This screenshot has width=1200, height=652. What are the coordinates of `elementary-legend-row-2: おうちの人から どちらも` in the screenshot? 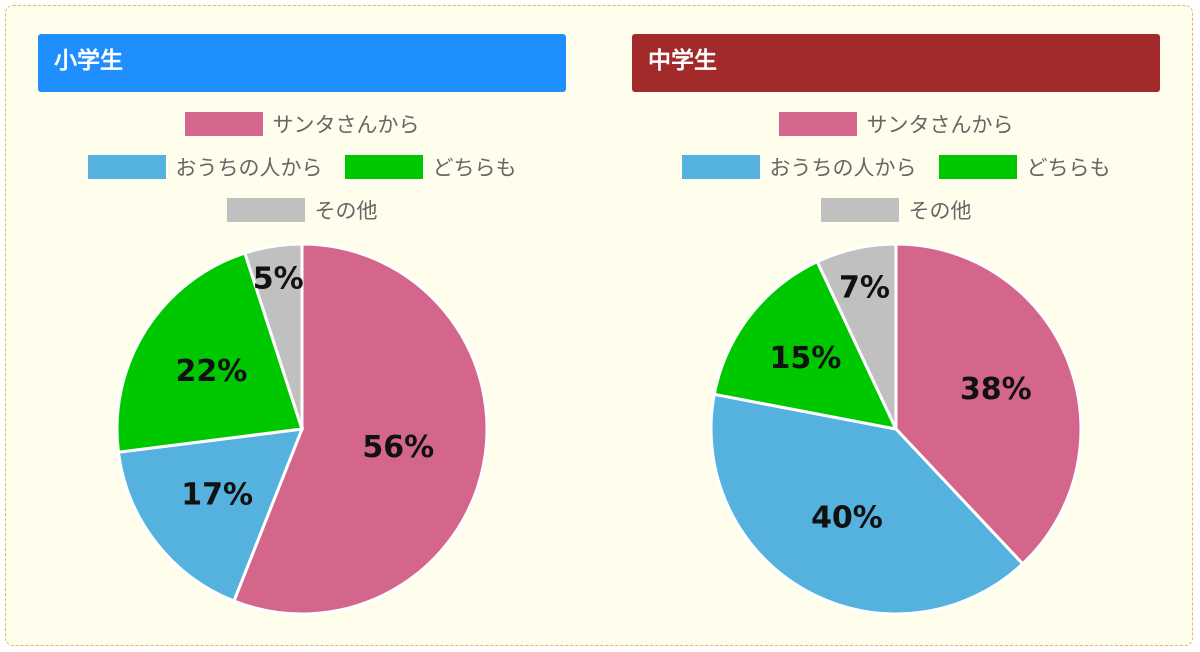 It's located at (302, 167).